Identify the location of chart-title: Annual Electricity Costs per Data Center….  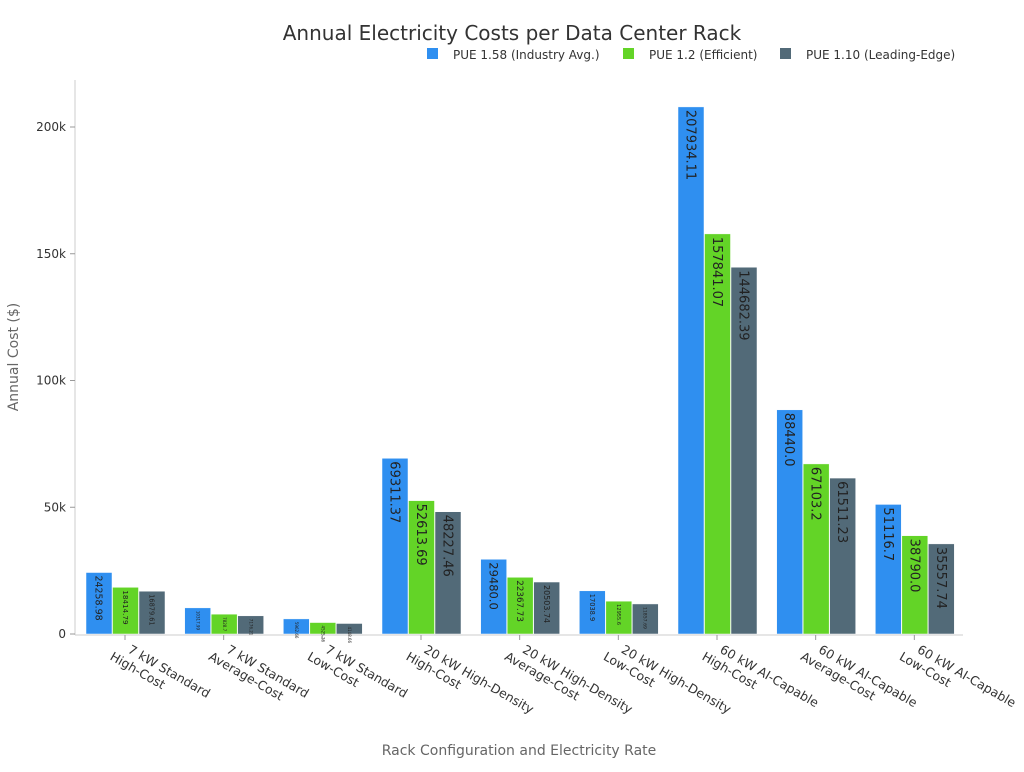
(512, 33).